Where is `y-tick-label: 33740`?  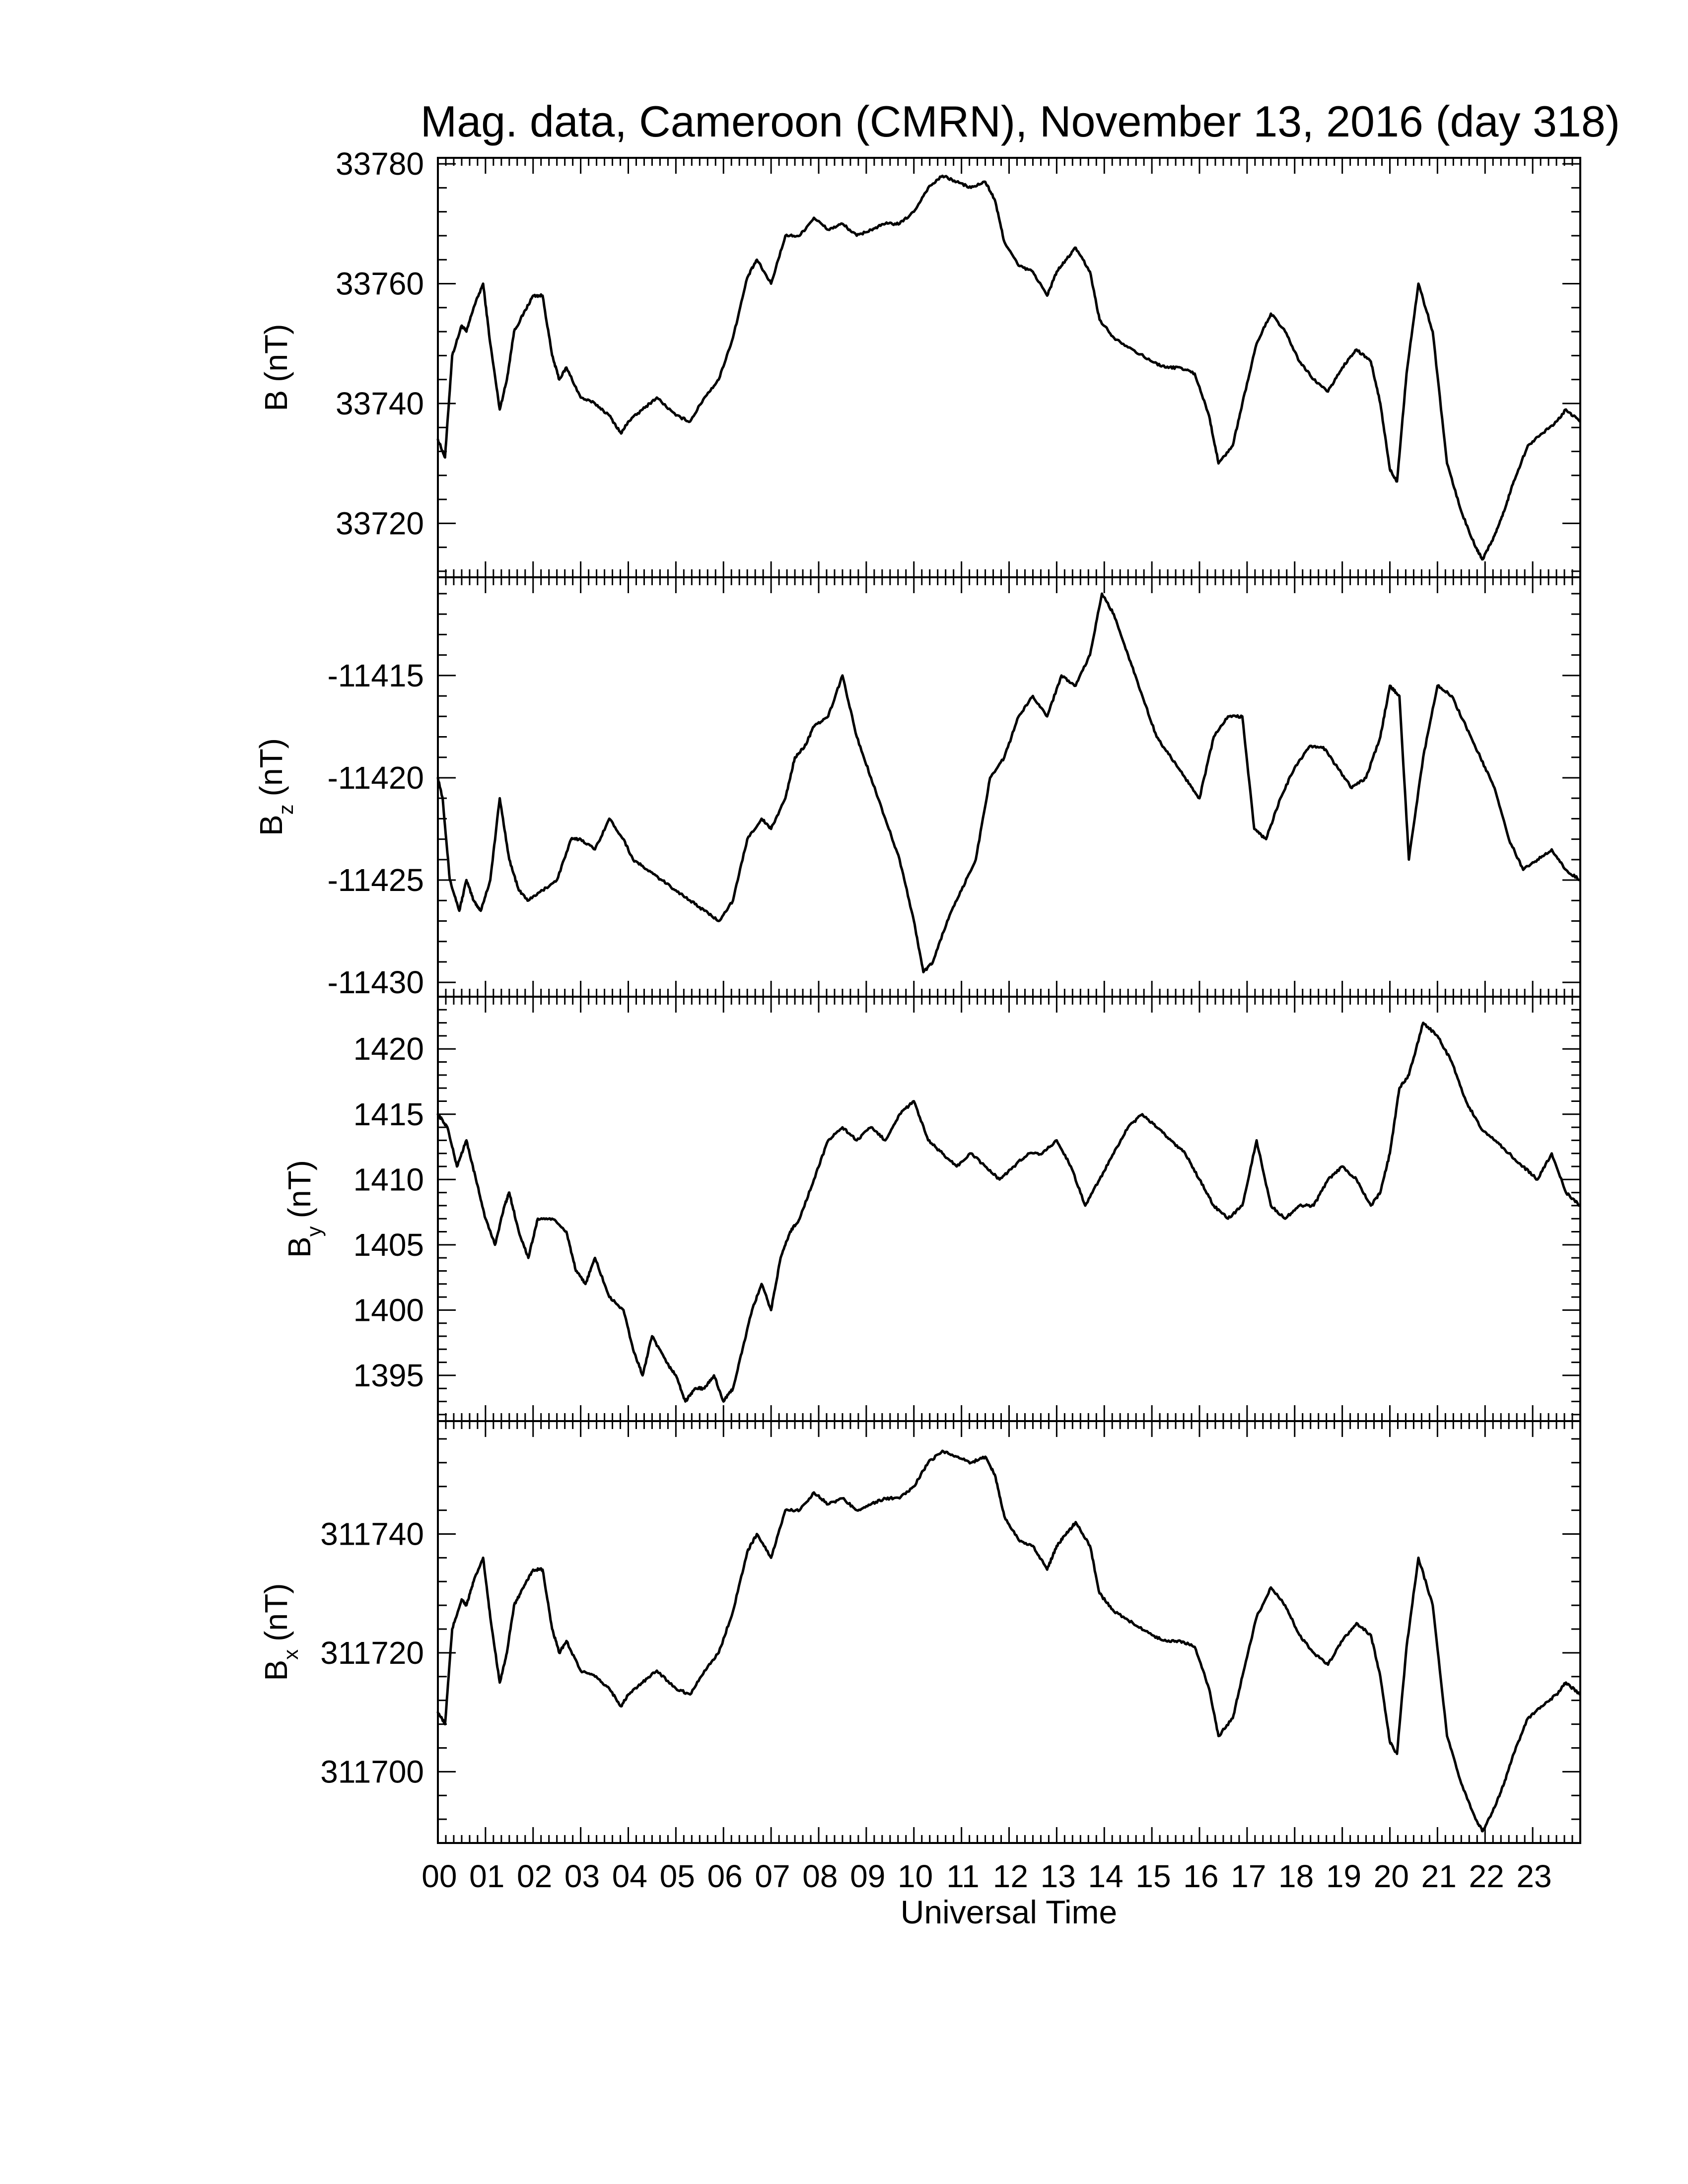
y-tick-label: 33740 is located at coordinates (380, 403).